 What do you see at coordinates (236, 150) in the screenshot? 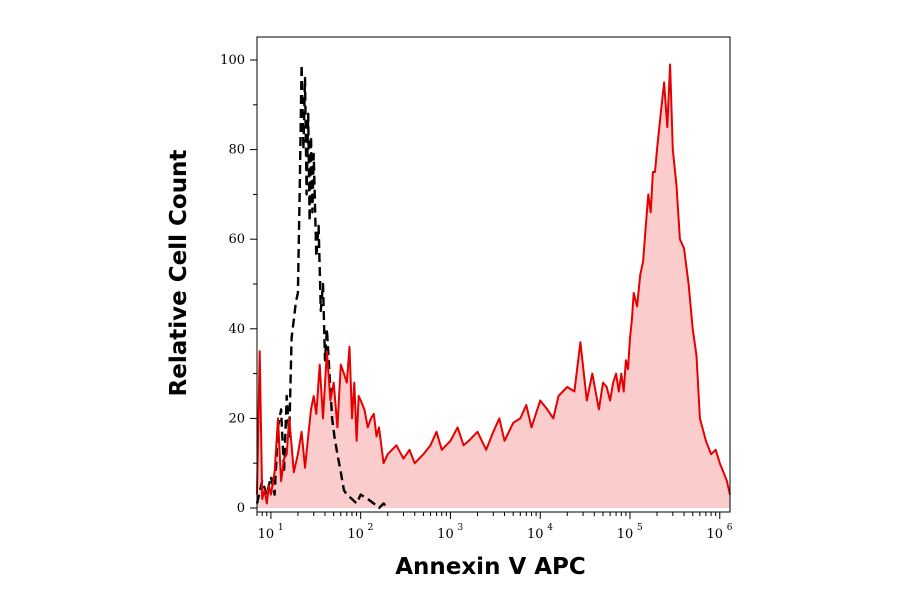
I see `y-tick-label: 80` at bounding box center [236, 150].